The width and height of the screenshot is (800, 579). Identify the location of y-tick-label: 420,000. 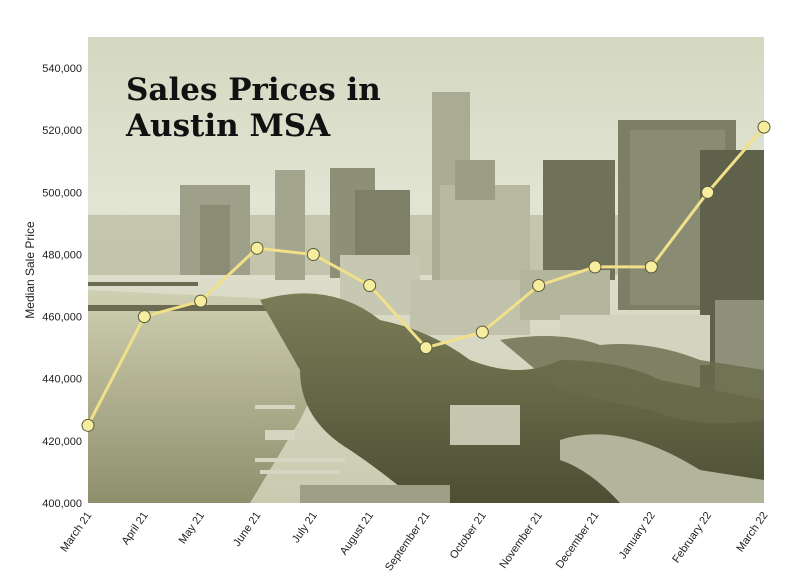
(62, 442).